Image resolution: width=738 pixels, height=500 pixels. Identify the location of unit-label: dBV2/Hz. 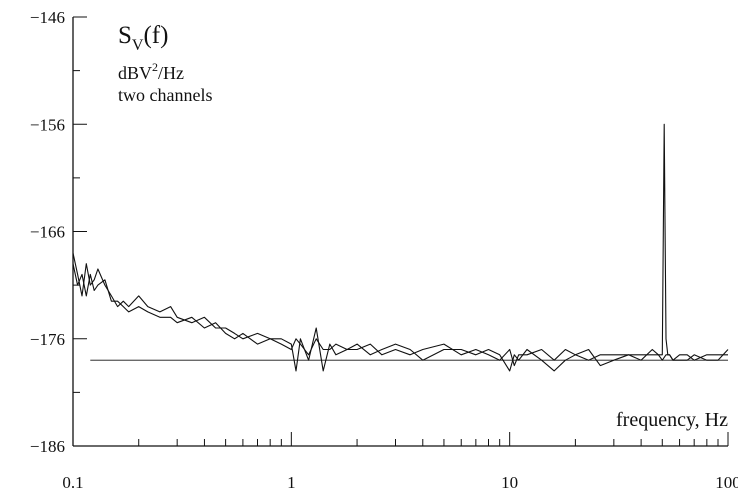
(151, 71).